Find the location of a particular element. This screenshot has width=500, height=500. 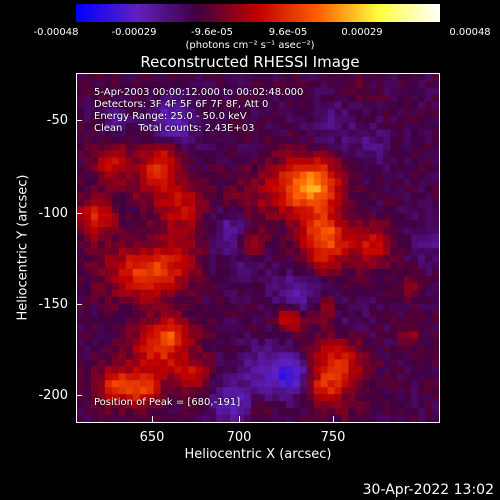

peak-position-text: Position of Peak = [680,-191] is located at coordinates (167, 402).